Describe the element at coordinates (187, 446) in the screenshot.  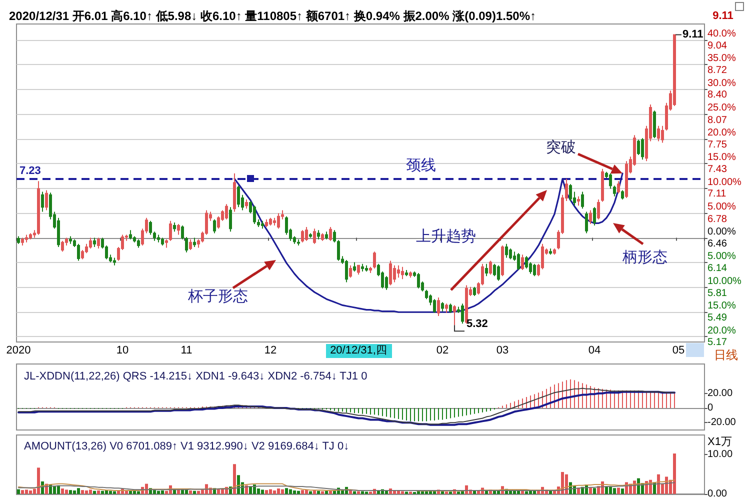
I see `text: AMOUNT(13,26) V0 6701.089↑ V1 9312.990↓ V2 9169.684↓ TJ 0↓` at that location.